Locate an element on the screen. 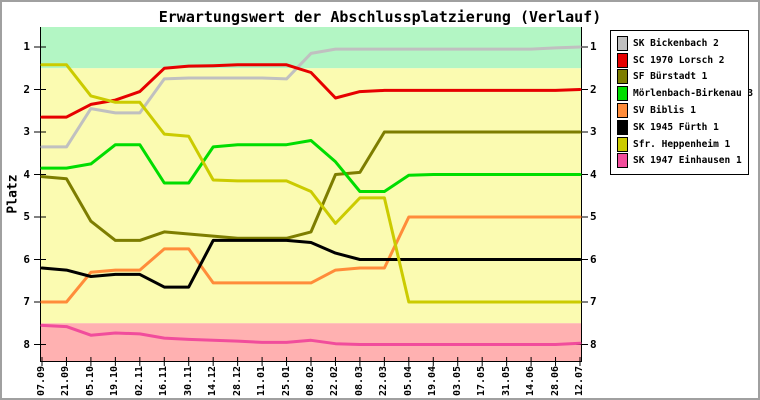 This screenshot has height=400, width=760. y-tick-label-left: 7 is located at coordinates (26, 301).